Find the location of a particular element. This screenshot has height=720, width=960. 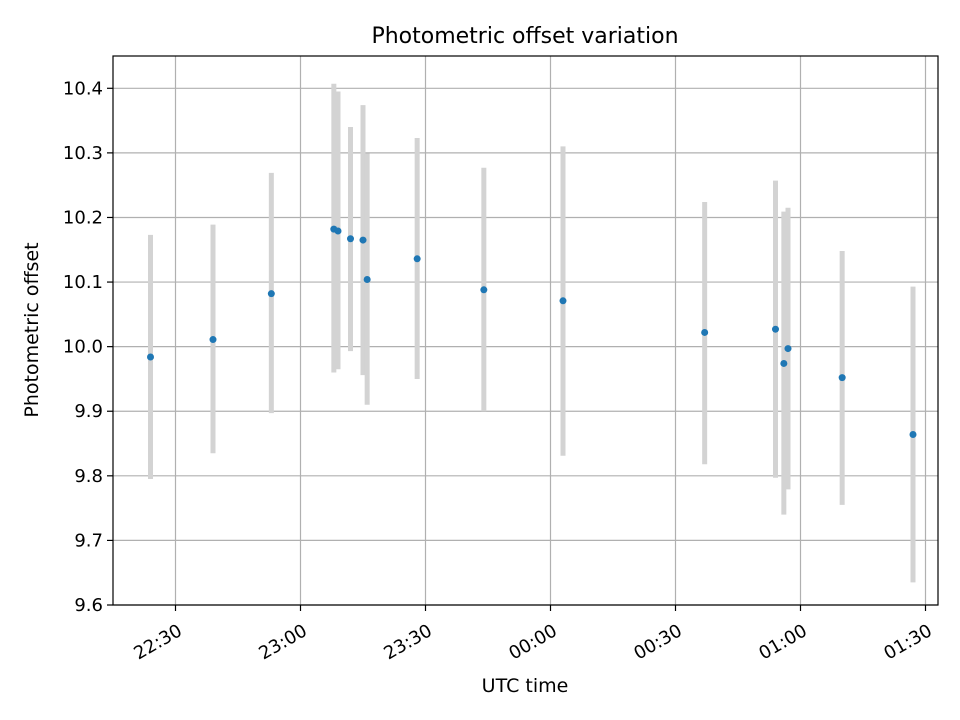

y-tick-label: 9.6 is located at coordinates (88, 605).